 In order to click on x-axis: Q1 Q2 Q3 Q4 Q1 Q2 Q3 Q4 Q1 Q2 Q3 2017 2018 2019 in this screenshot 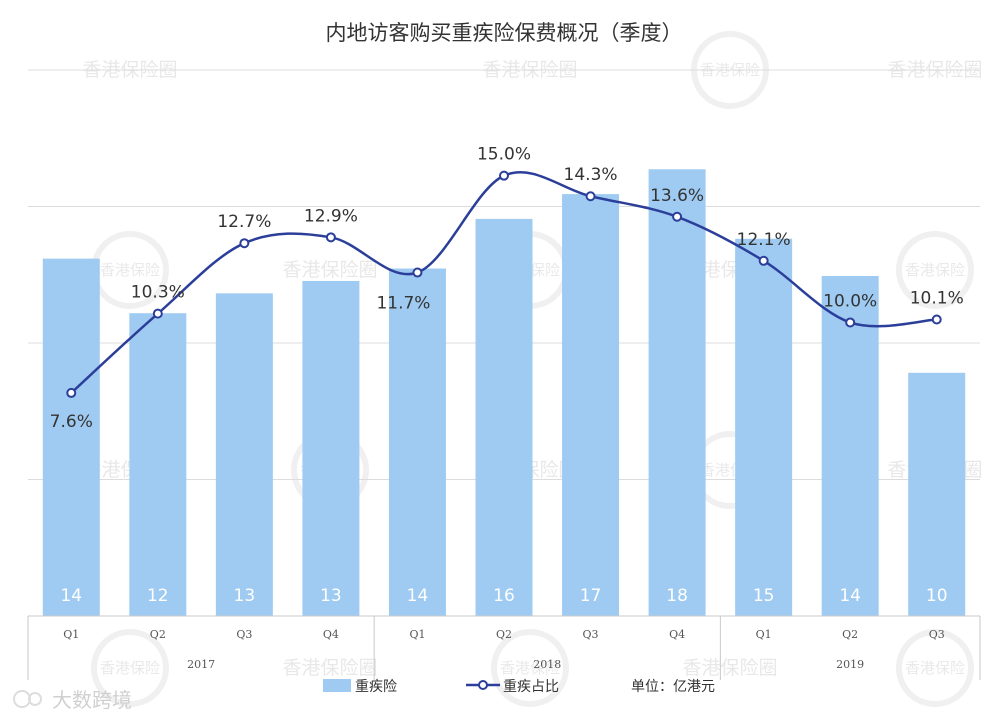, I will do `click(504, 647)`.